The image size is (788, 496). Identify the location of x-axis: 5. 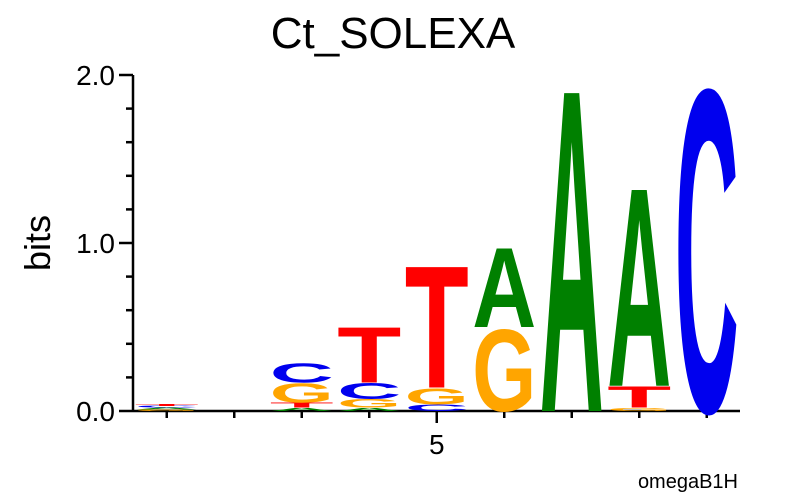
(436, 434).